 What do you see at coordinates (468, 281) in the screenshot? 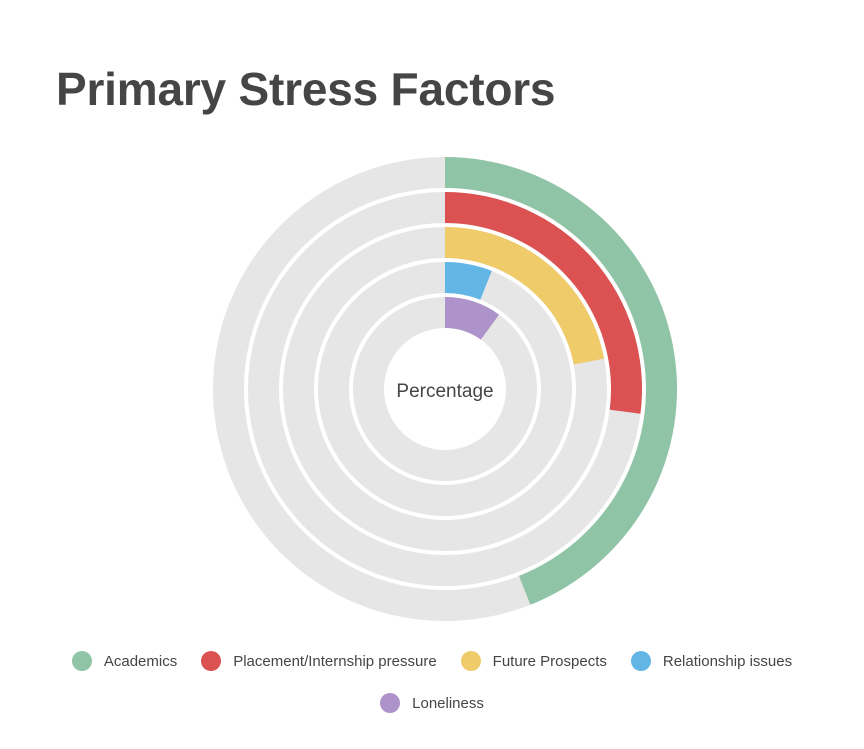
I see `ring-bar-relationship-issues` at bounding box center [468, 281].